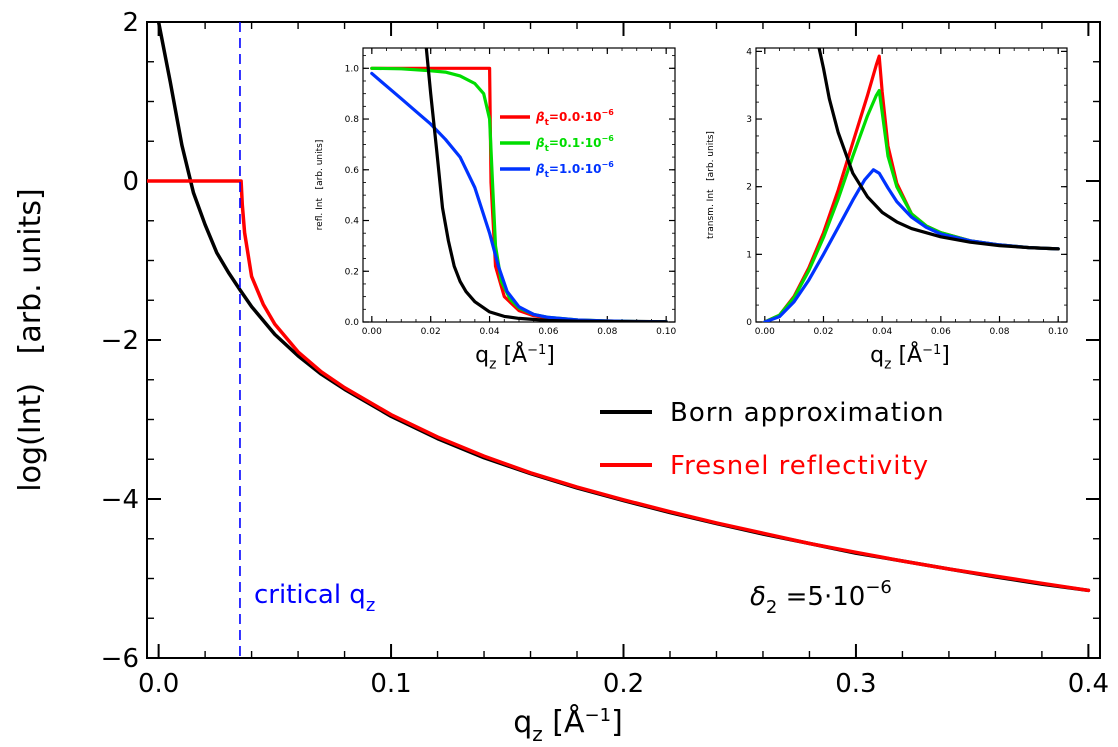 The width and height of the screenshot is (1118, 747). I want to click on delta-symbol: δ, so click(758, 597).